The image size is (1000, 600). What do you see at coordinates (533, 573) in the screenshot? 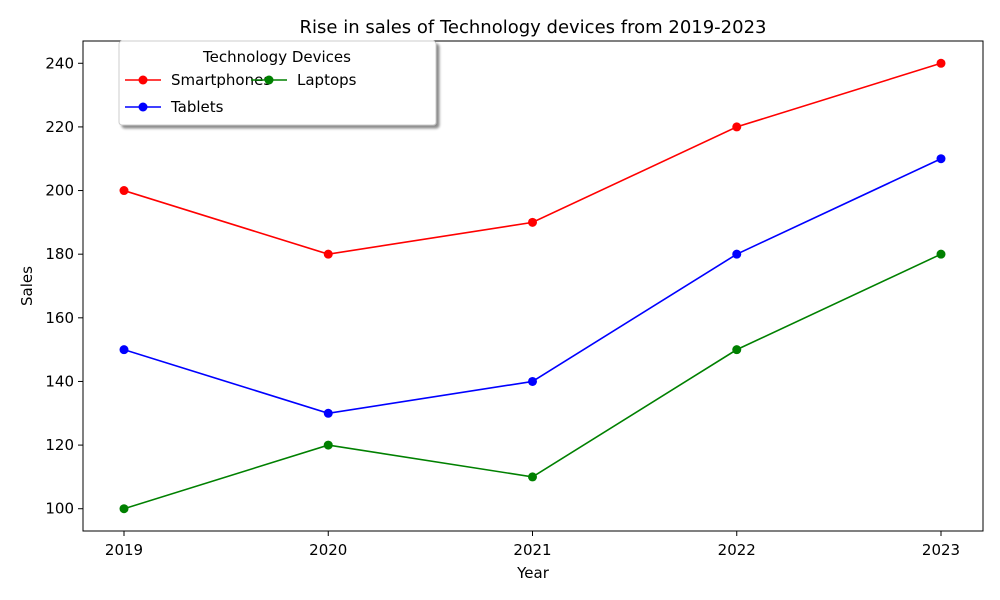
I see `x-axis-label: Year` at bounding box center [533, 573].